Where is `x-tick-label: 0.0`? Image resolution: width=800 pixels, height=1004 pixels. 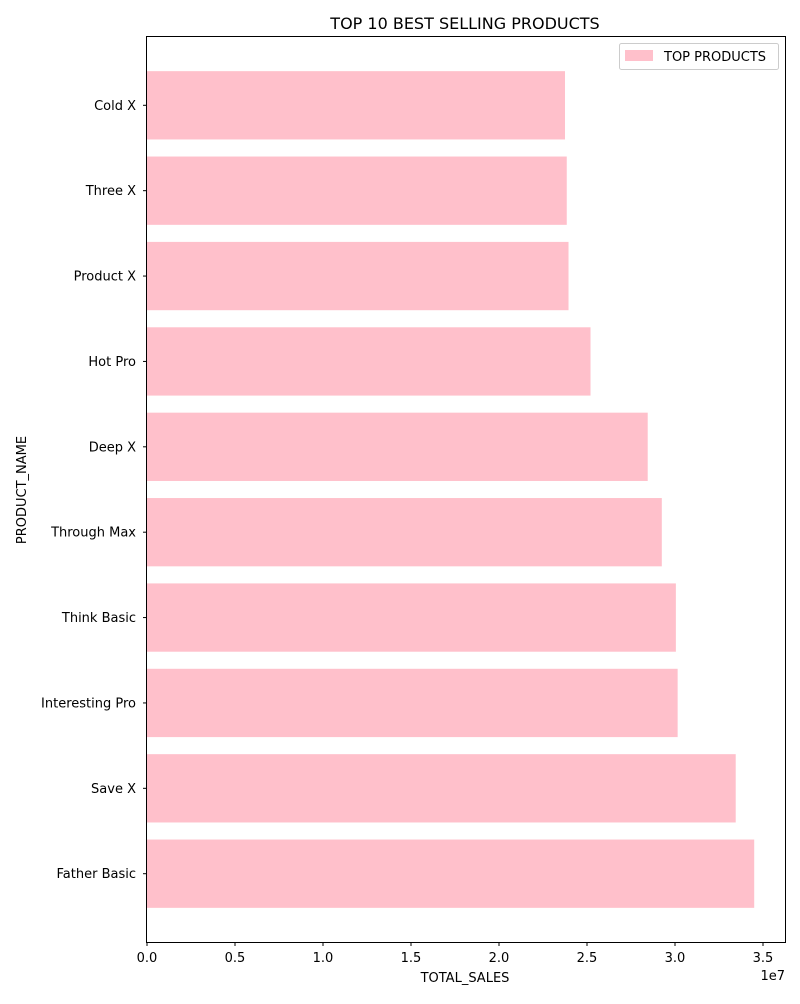 x-tick-label: 0.0 is located at coordinates (147, 958).